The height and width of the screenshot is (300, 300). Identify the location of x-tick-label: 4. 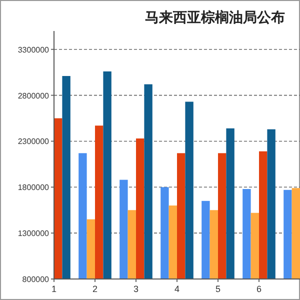
(177, 289).